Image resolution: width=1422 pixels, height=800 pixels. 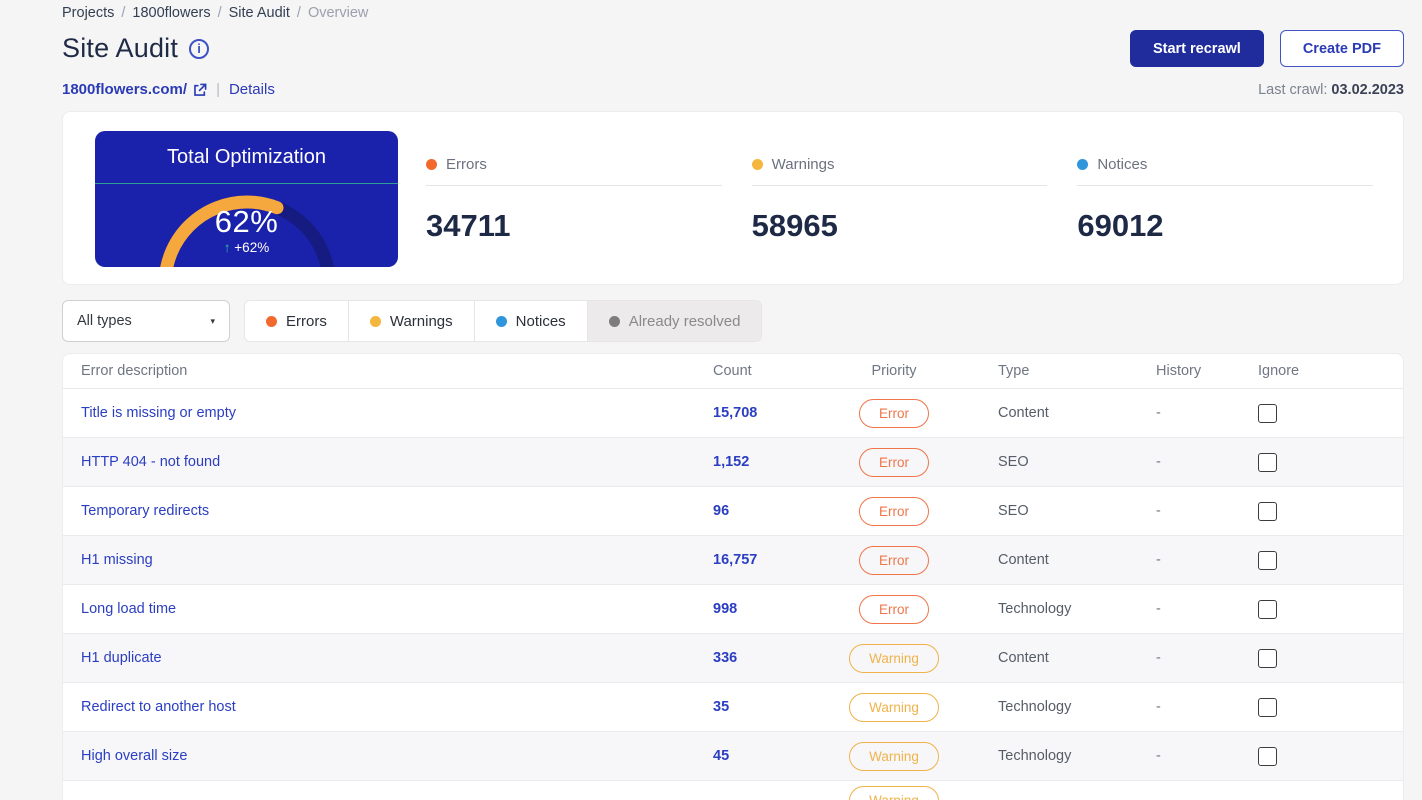 I want to click on column-history: History, so click(x=1179, y=371).